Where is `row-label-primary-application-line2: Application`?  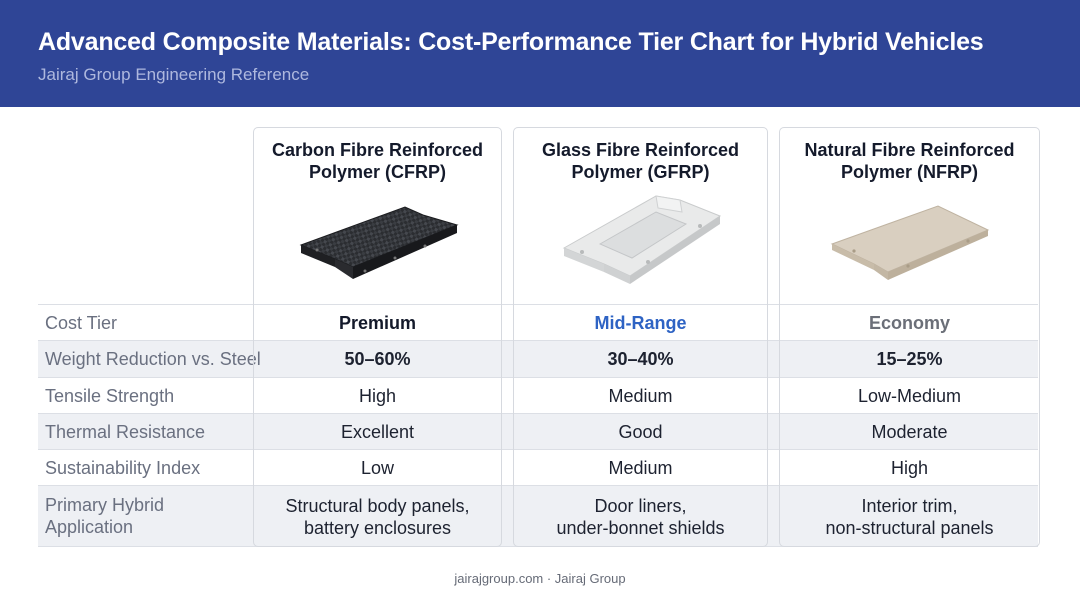 row-label-primary-application-line2: Application is located at coordinates (89, 527).